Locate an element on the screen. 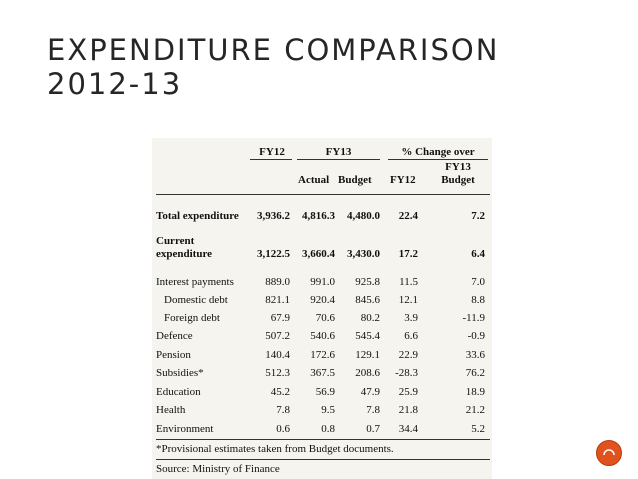 The width and height of the screenshot is (638, 479). cell: 45.2 is located at coordinates (280, 392).